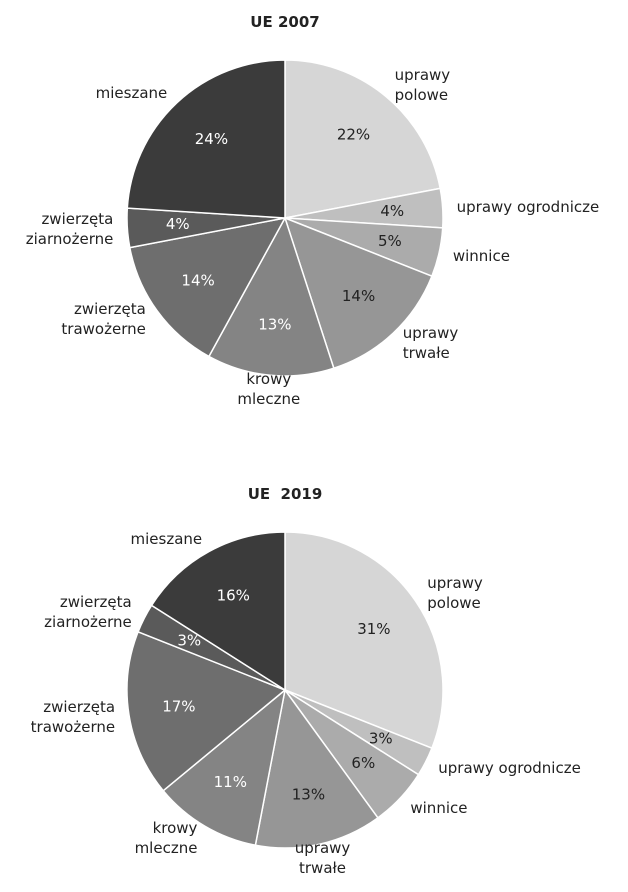 The height and width of the screenshot is (892, 628). Describe the element at coordinates (285, 22) in the screenshot. I see `chart-title: UE 2007` at that location.